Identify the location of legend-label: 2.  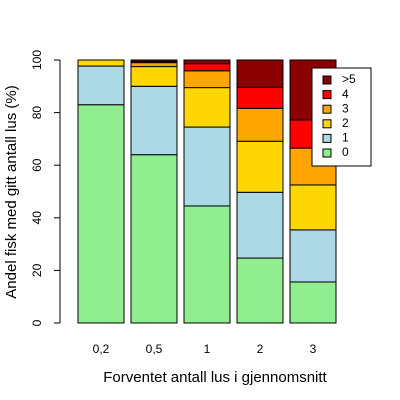
(345, 123).